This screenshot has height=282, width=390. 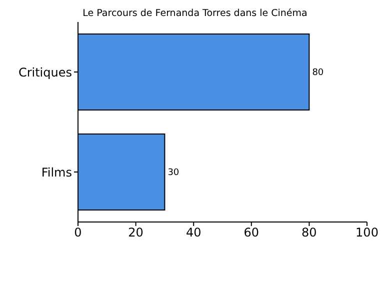 I want to click on x-tick-label: 0, so click(x=78, y=233).